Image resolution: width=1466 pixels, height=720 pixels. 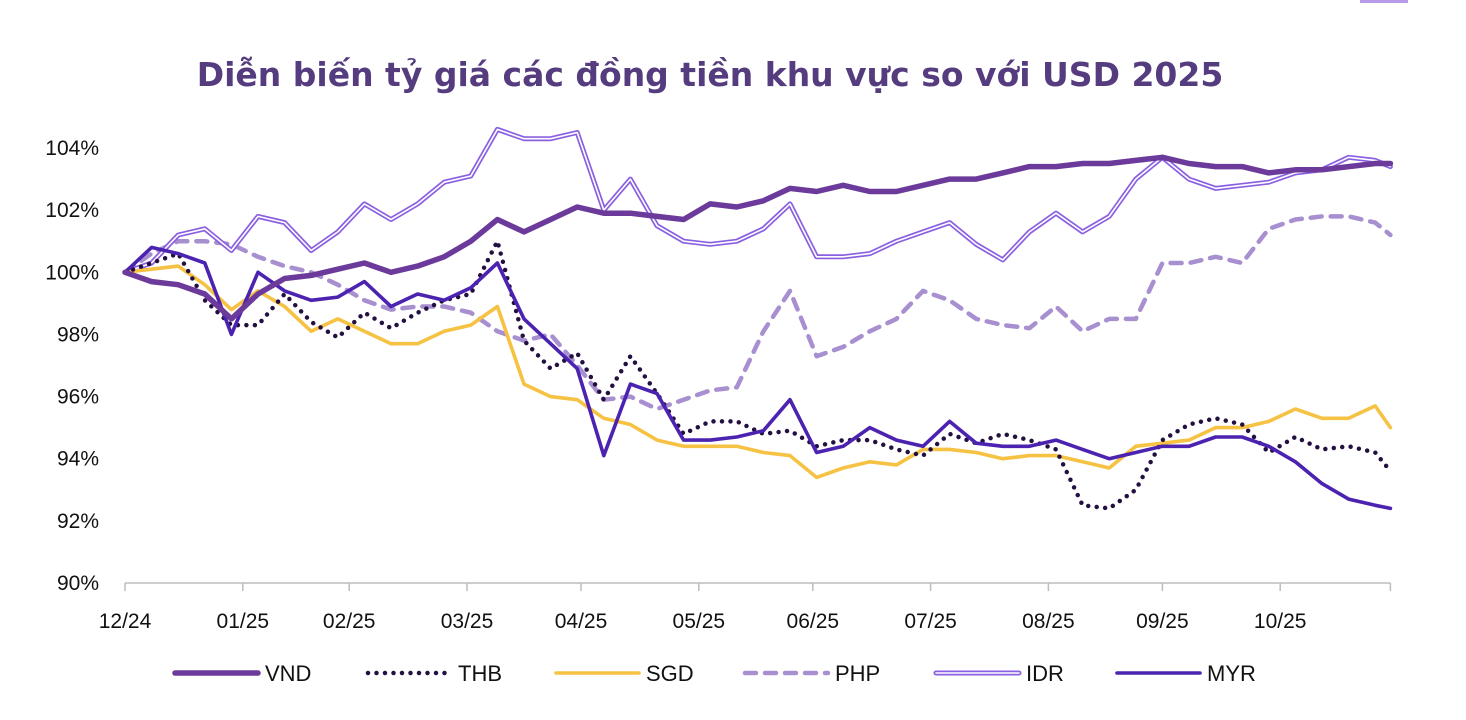 What do you see at coordinates (581, 621) in the screenshot?
I see `x-tick-label: 04/25` at bounding box center [581, 621].